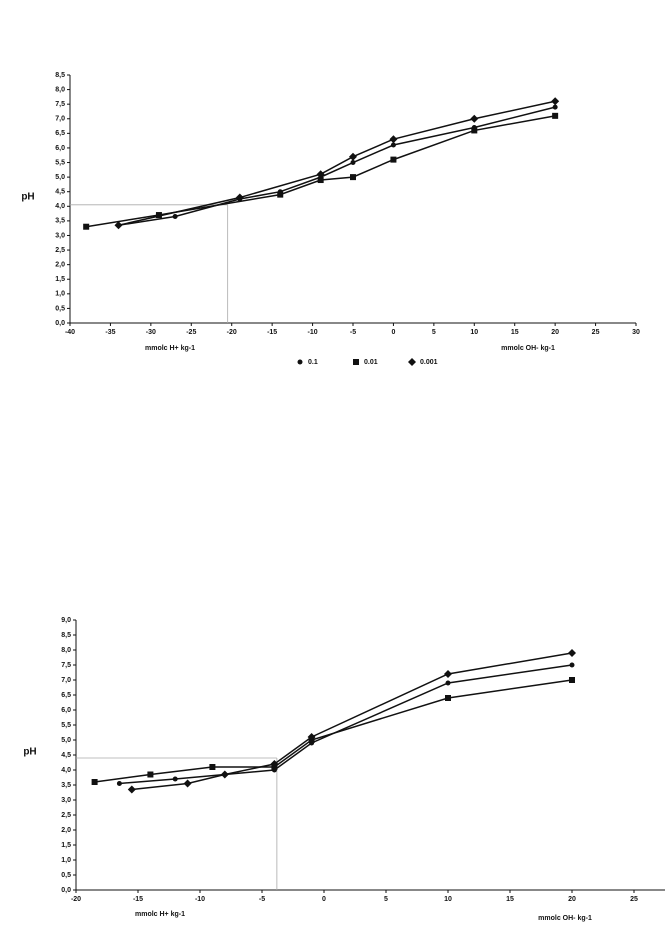 The width and height of the screenshot is (670, 934). What do you see at coordinates (27, 197) in the screenshot?
I see `y-axis-label: pH` at bounding box center [27, 197].